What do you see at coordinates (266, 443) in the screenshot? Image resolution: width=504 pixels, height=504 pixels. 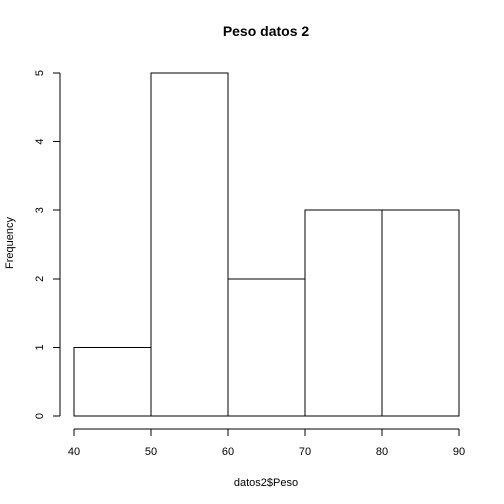 I see `x-axis: 40 50 60 70 80 90` at bounding box center [266, 443].